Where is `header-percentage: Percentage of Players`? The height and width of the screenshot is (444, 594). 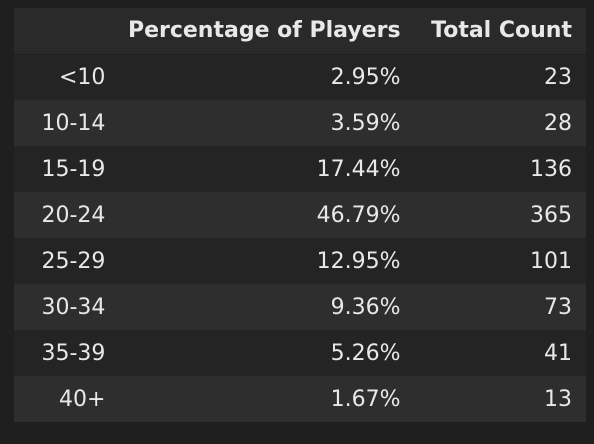 header-percentage: Percentage of Players is located at coordinates (267, 31).